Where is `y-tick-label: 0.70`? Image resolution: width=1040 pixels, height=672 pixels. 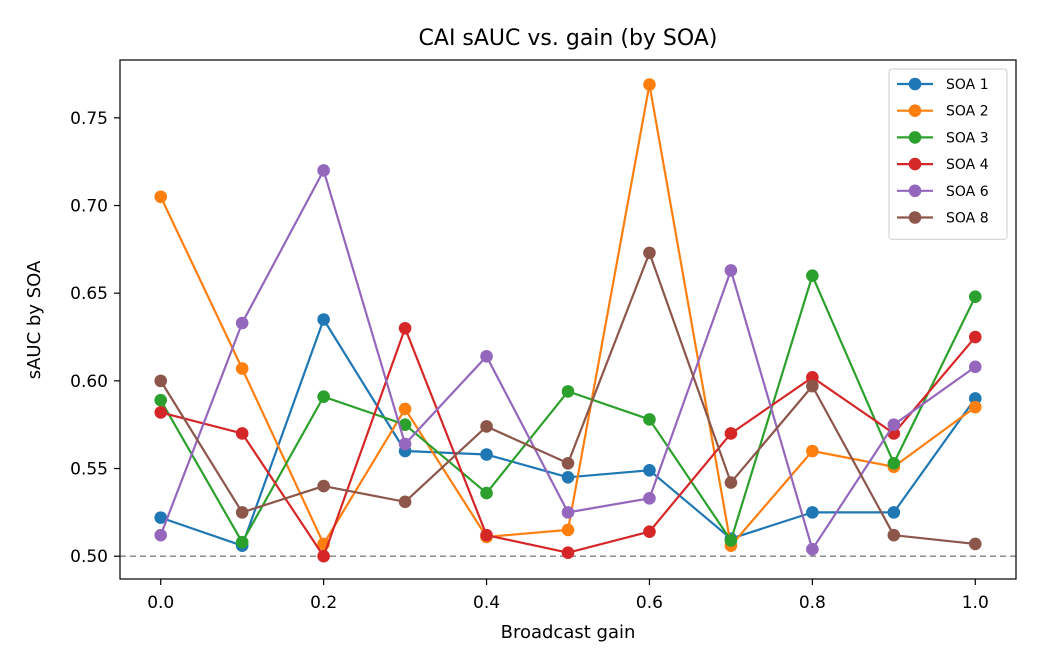 y-tick-label: 0.70 is located at coordinates (89, 207).